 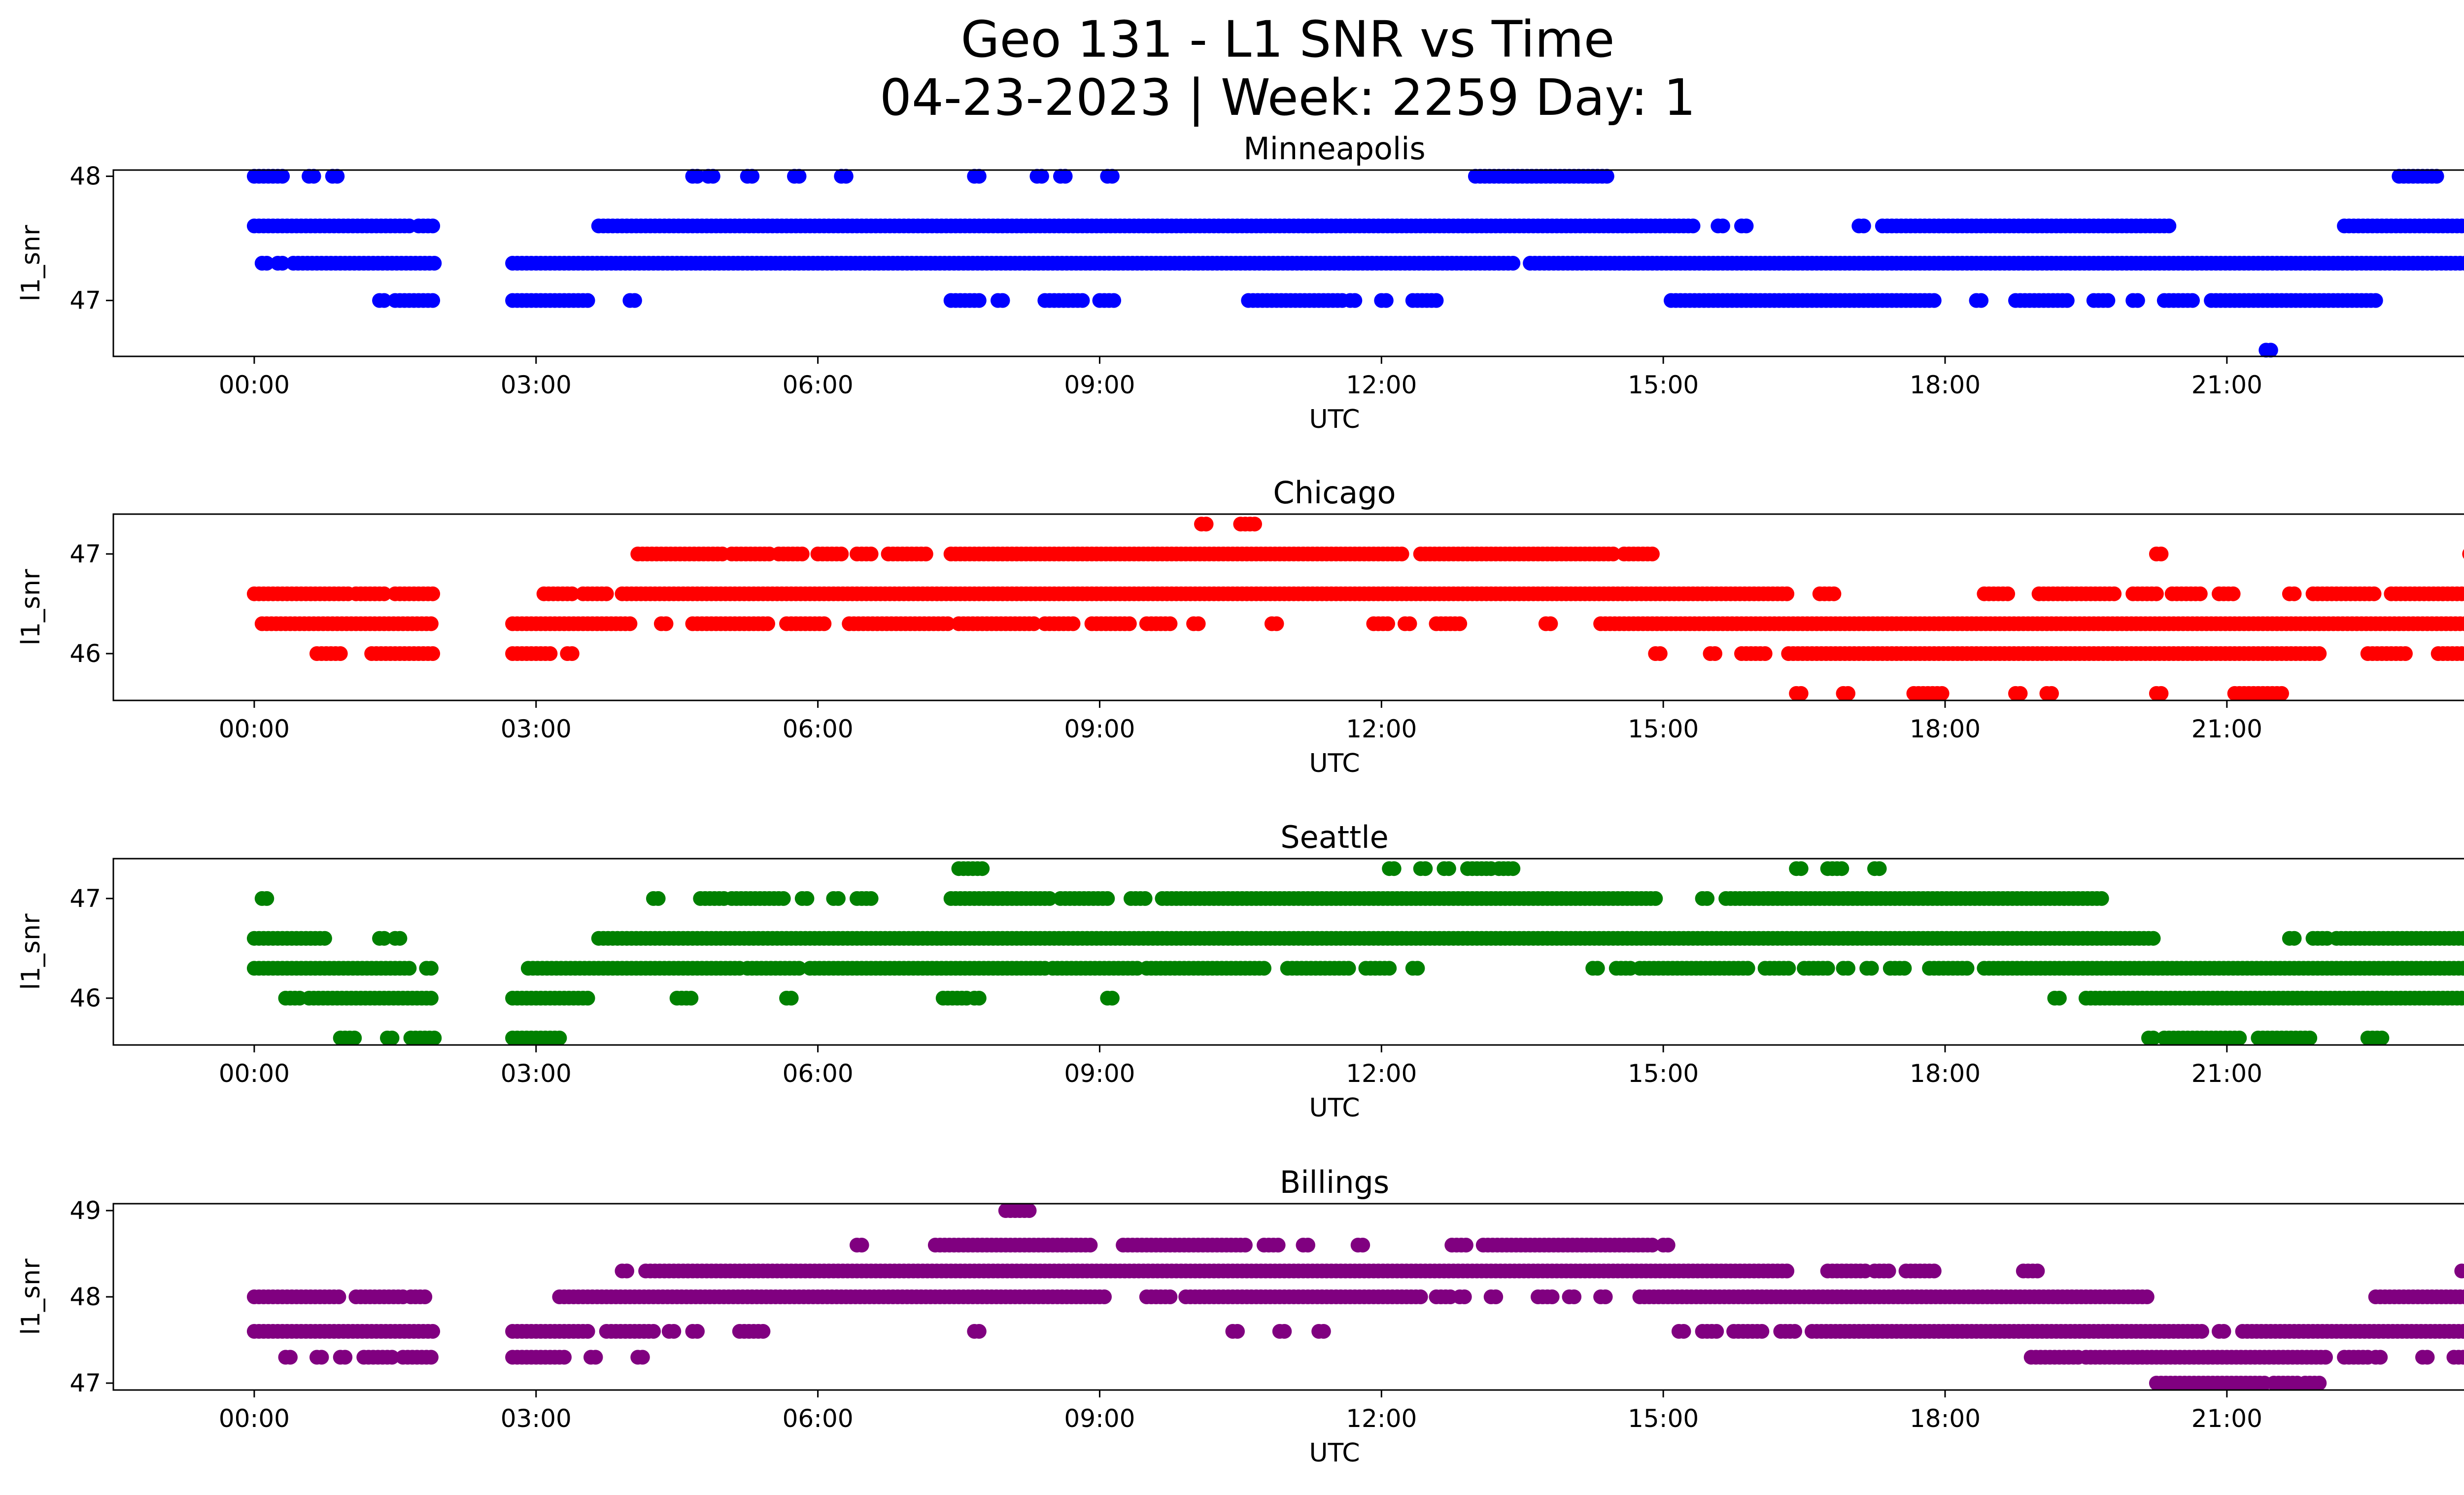 I want to click on subplot-title: Chicago, so click(x=1334, y=493).